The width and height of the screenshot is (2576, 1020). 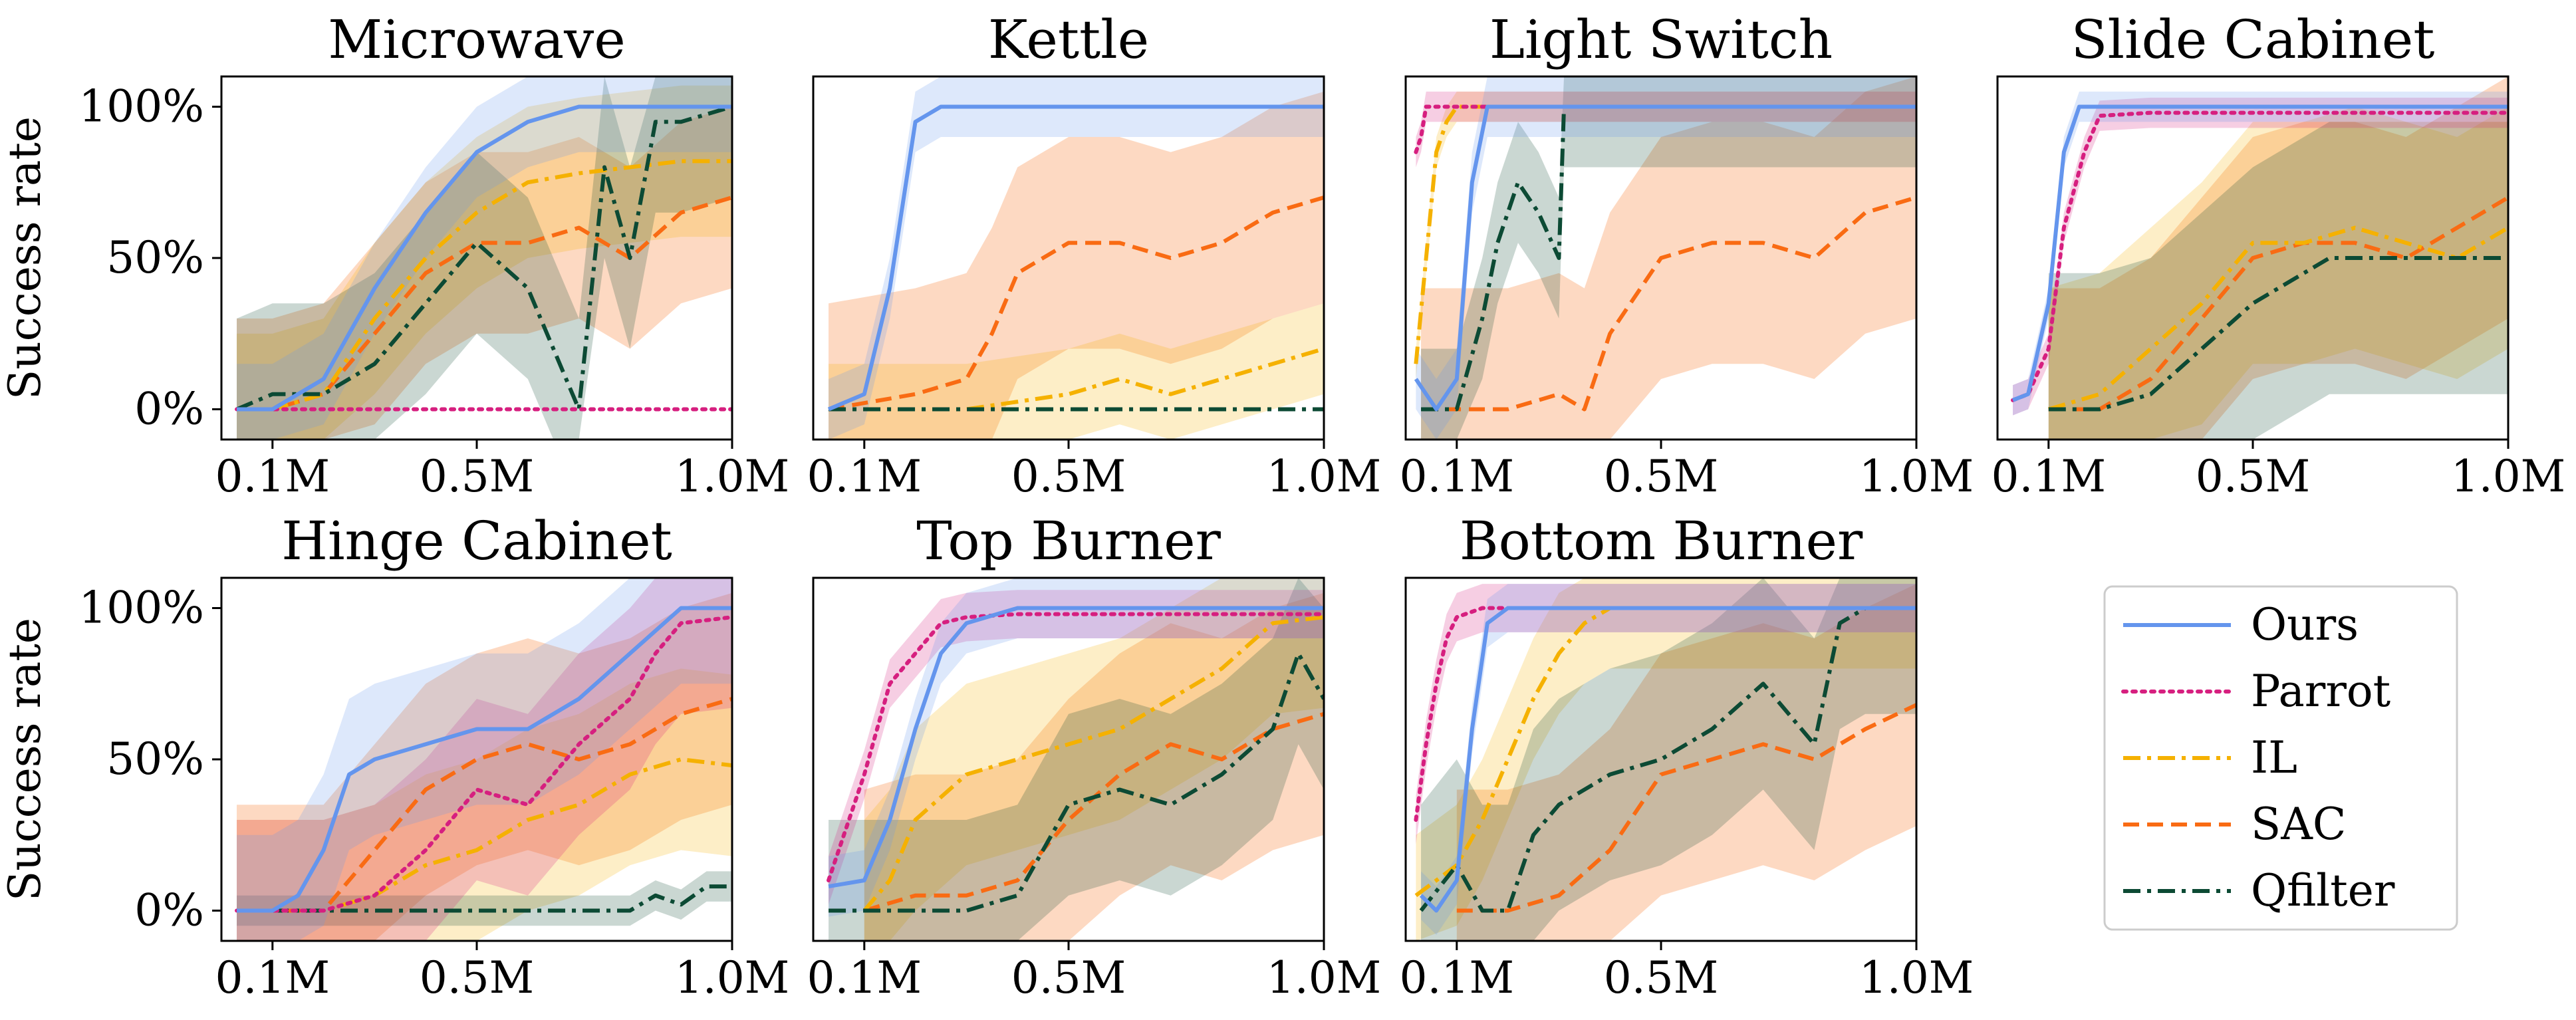 What do you see at coordinates (2241, 625) in the screenshot?
I see `legend-entry-ours: Ours` at bounding box center [2241, 625].